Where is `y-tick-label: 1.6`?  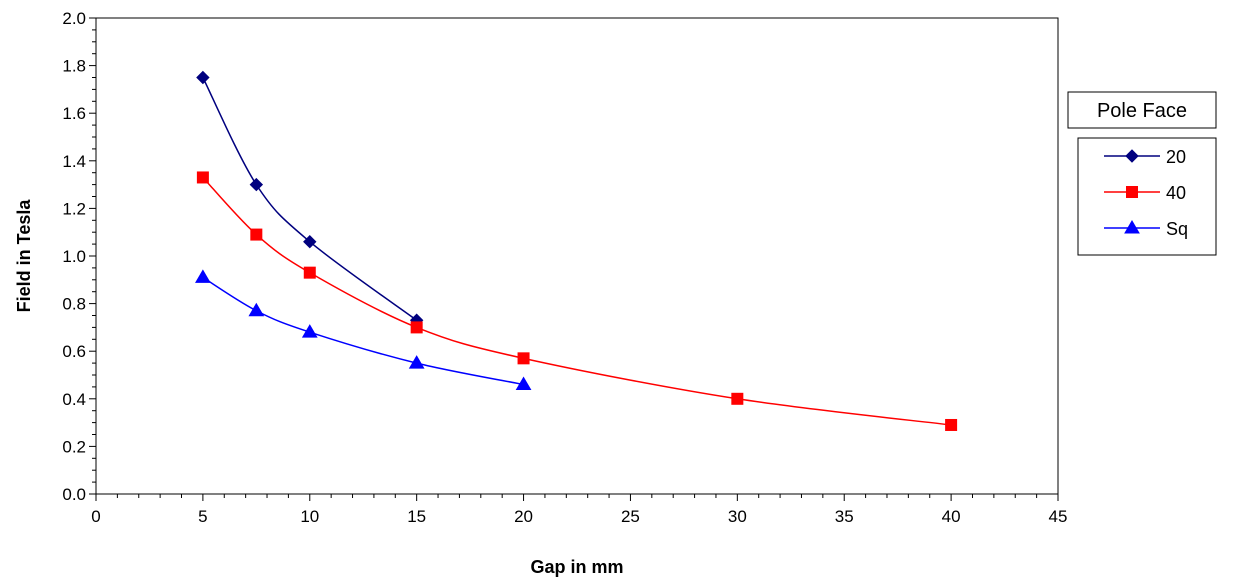 y-tick-label: 1.6 is located at coordinates (74, 113).